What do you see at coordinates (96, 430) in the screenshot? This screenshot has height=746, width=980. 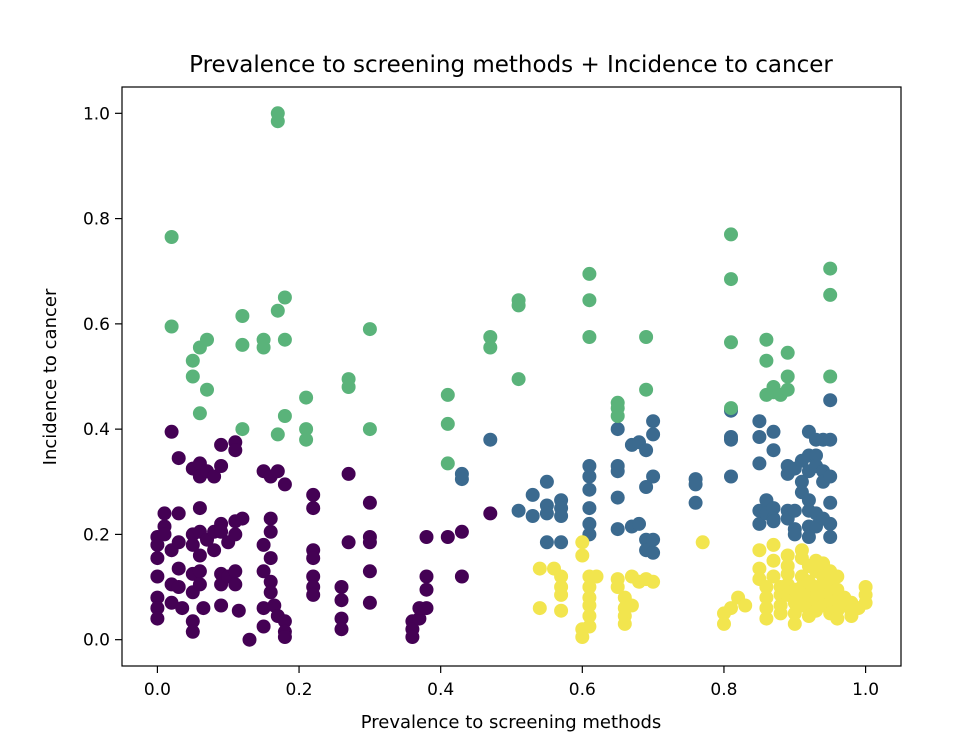 I see `y-tick-label: 0.4` at bounding box center [96, 430].